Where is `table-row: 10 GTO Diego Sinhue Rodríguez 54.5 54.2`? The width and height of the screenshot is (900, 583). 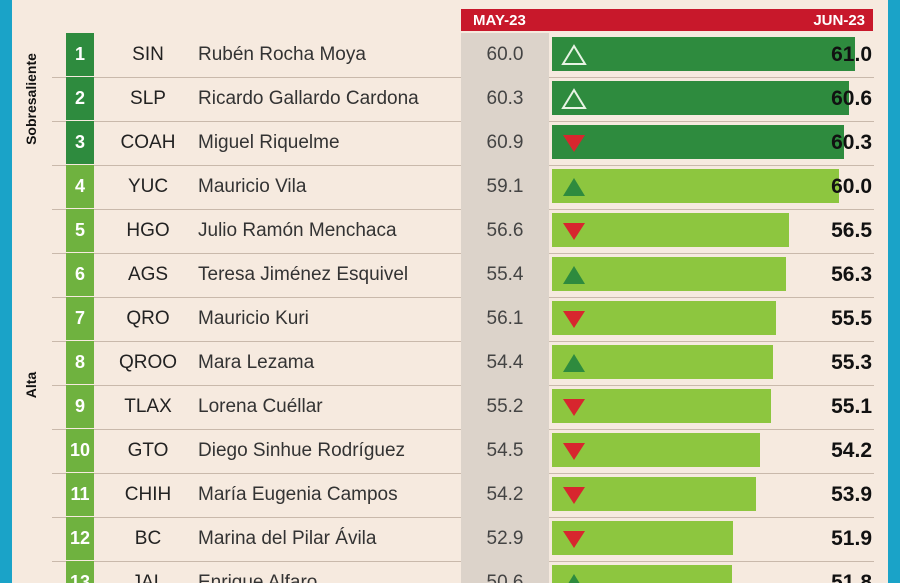
table-row: 10 GTO Diego Sinhue Rodríguez 54.5 54.2 is located at coordinates (463, 451).